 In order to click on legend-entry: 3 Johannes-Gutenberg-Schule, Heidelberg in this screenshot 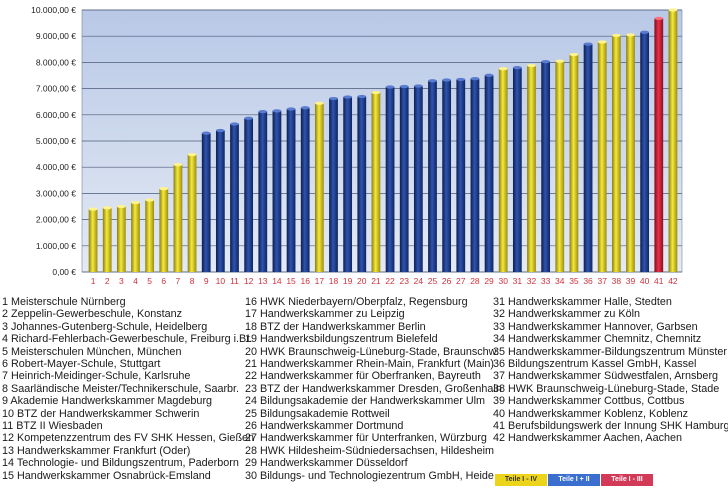, I will do `click(105, 326)`.